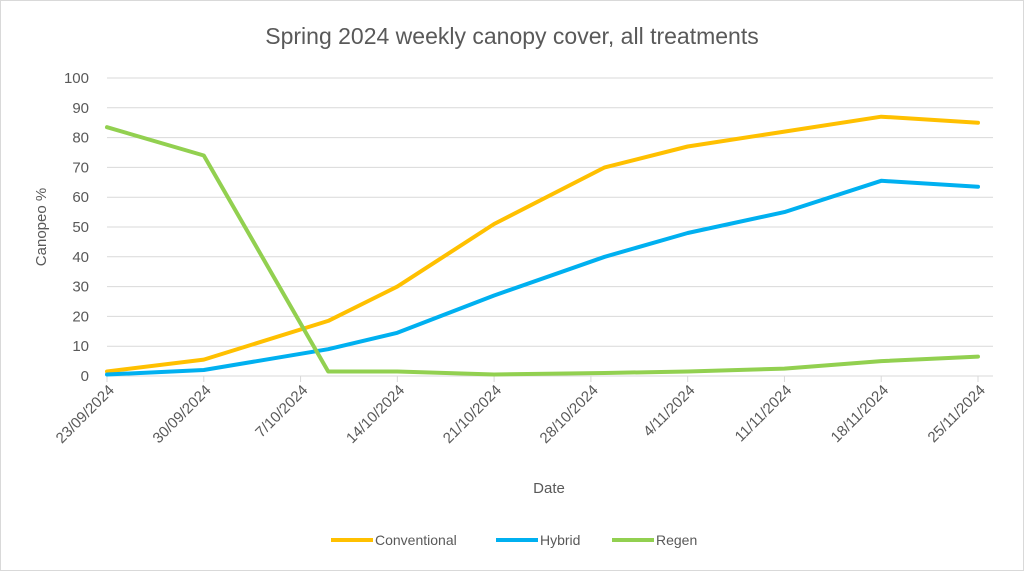 This screenshot has height=571, width=1024. I want to click on y-tick-label: 20, so click(80, 316).